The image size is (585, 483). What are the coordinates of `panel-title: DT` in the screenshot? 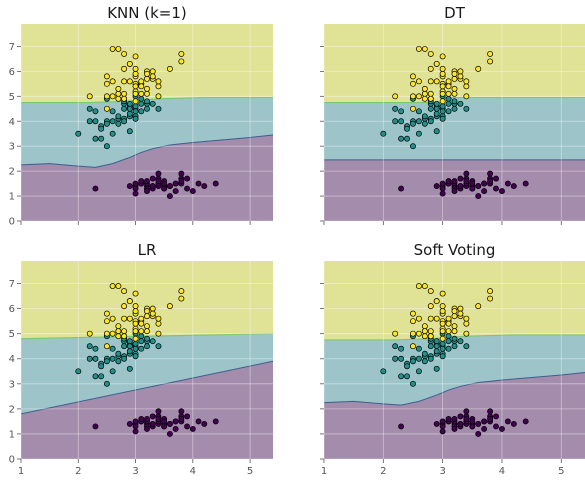 It's located at (455, 13).